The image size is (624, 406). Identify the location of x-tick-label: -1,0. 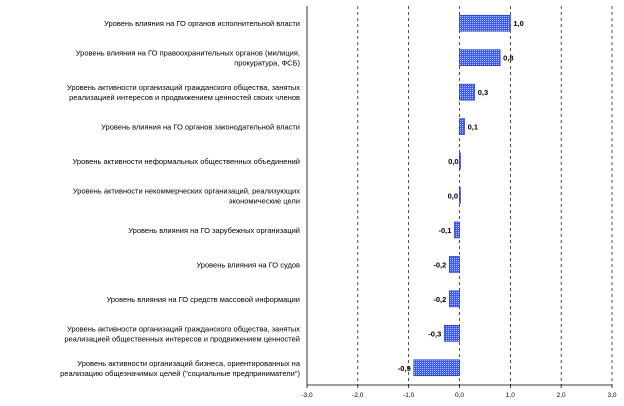
(409, 395).